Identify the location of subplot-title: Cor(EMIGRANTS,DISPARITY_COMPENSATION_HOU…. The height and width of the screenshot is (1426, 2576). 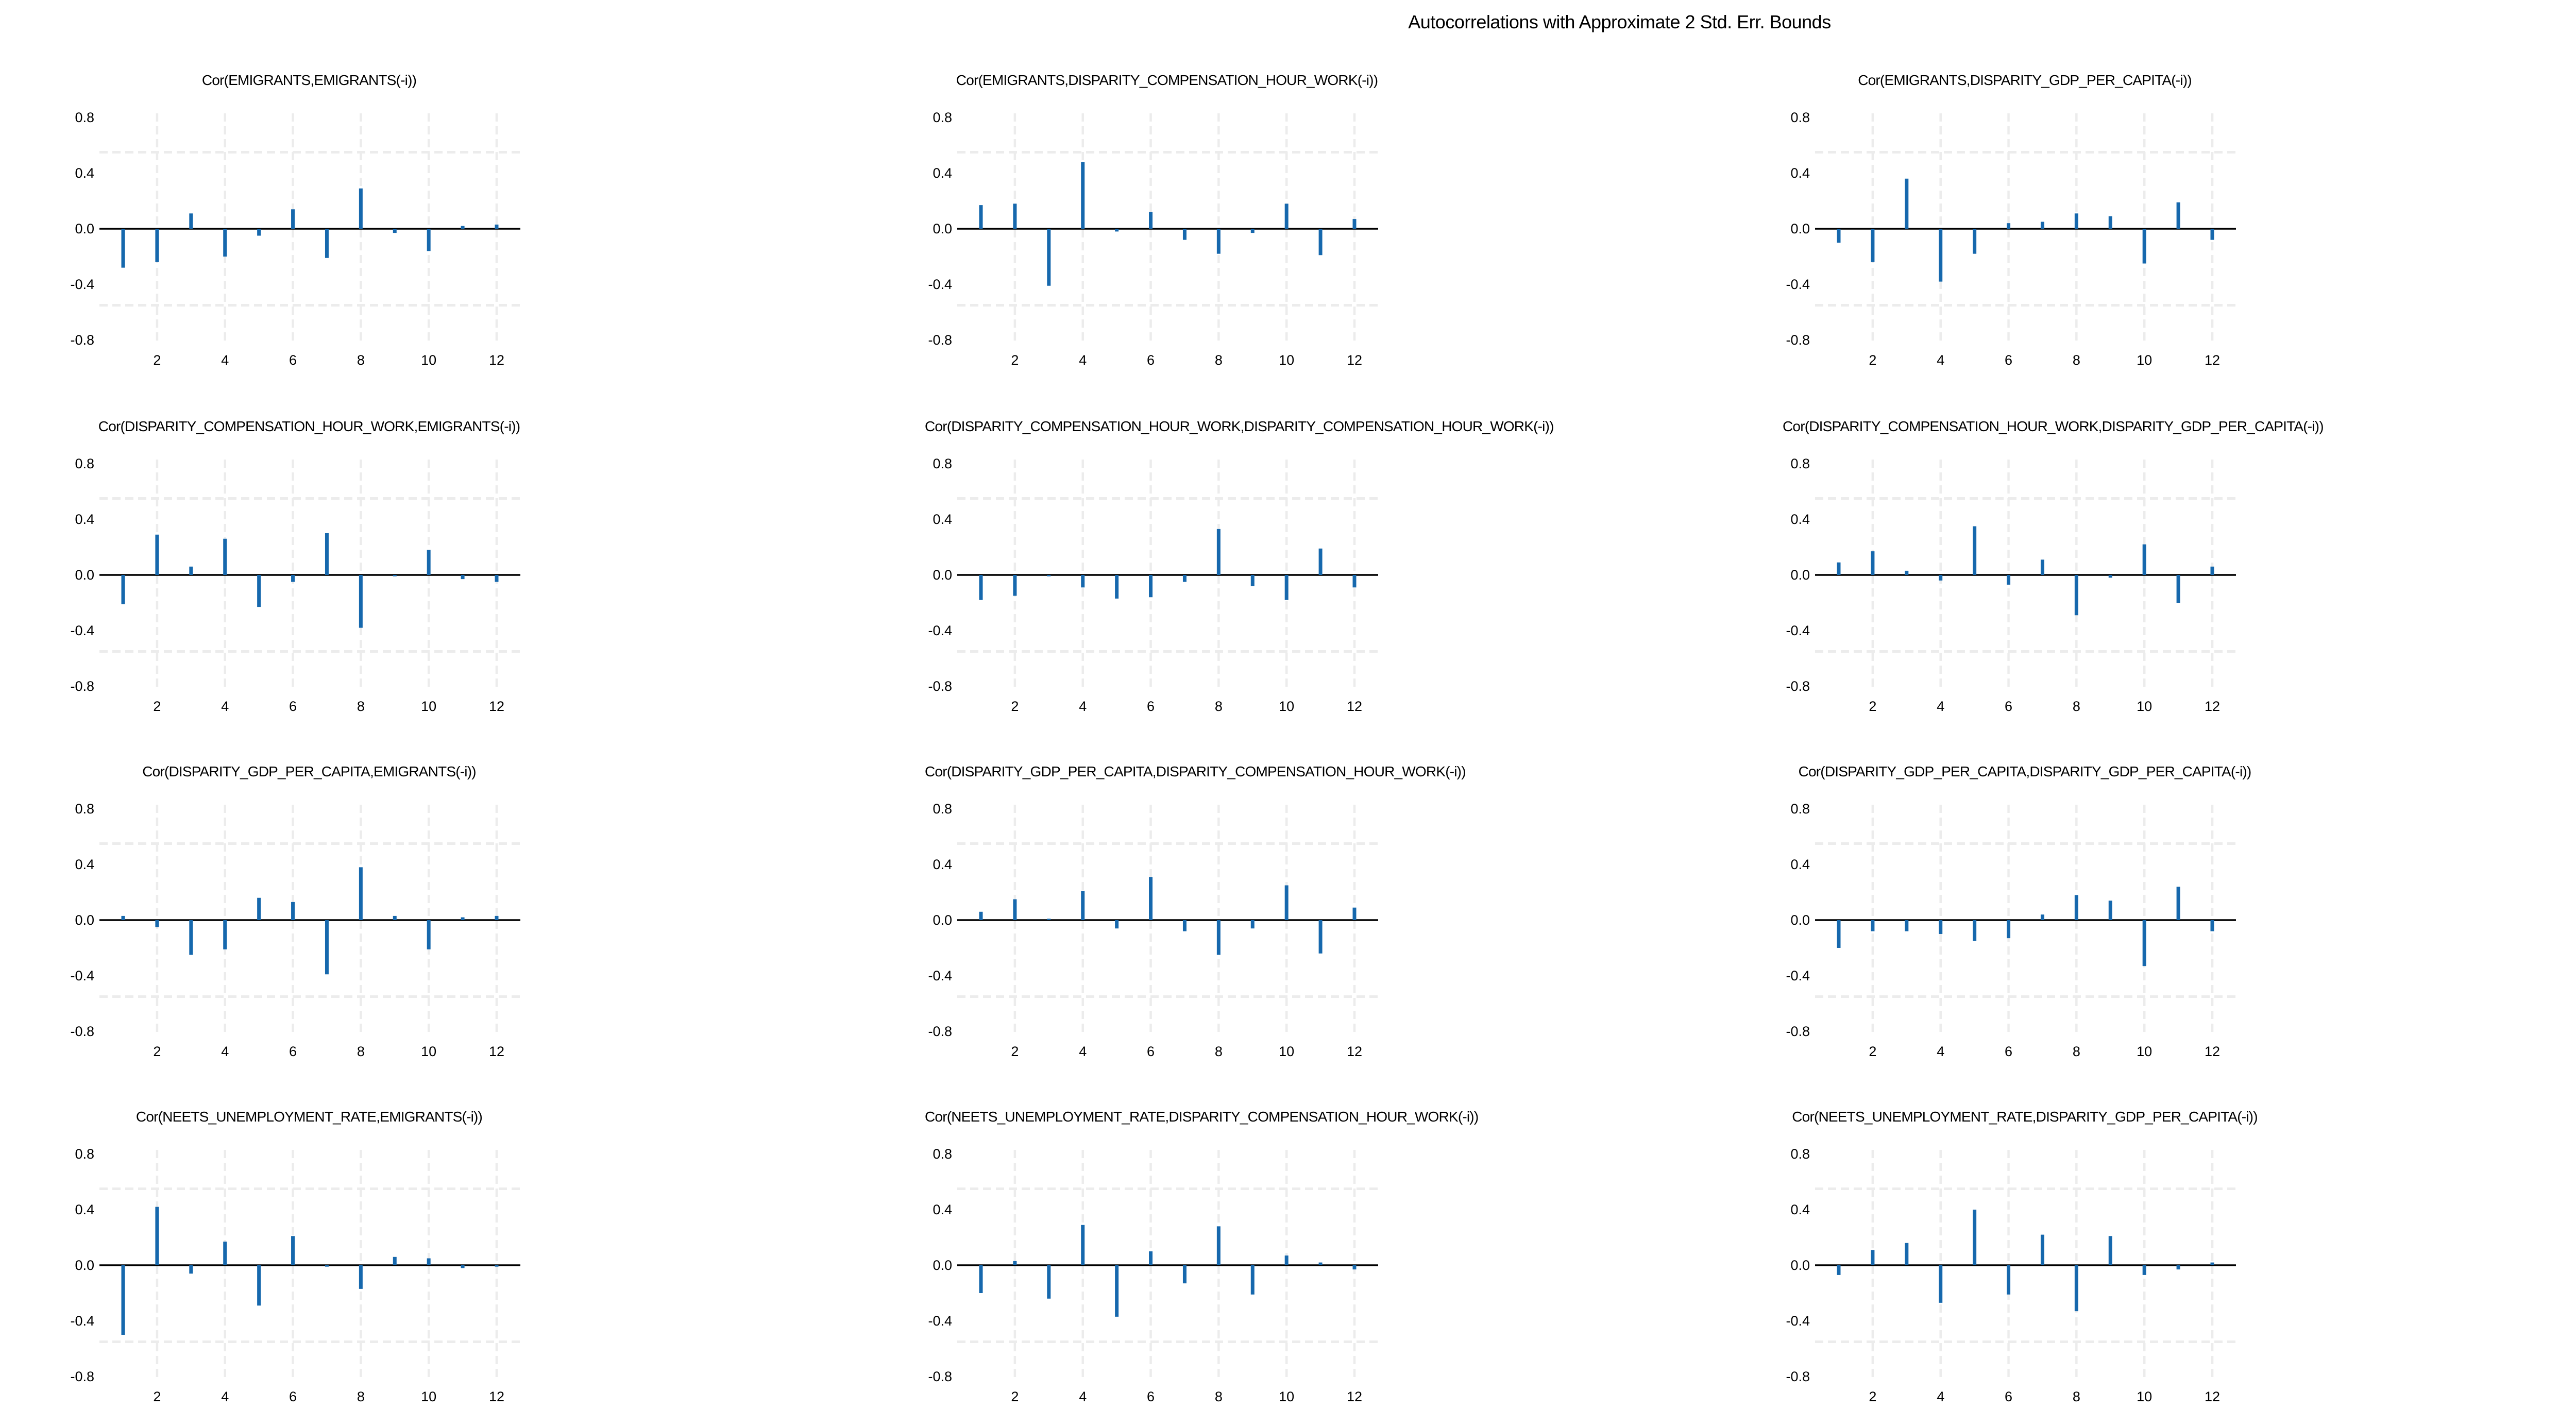
(1167, 80).